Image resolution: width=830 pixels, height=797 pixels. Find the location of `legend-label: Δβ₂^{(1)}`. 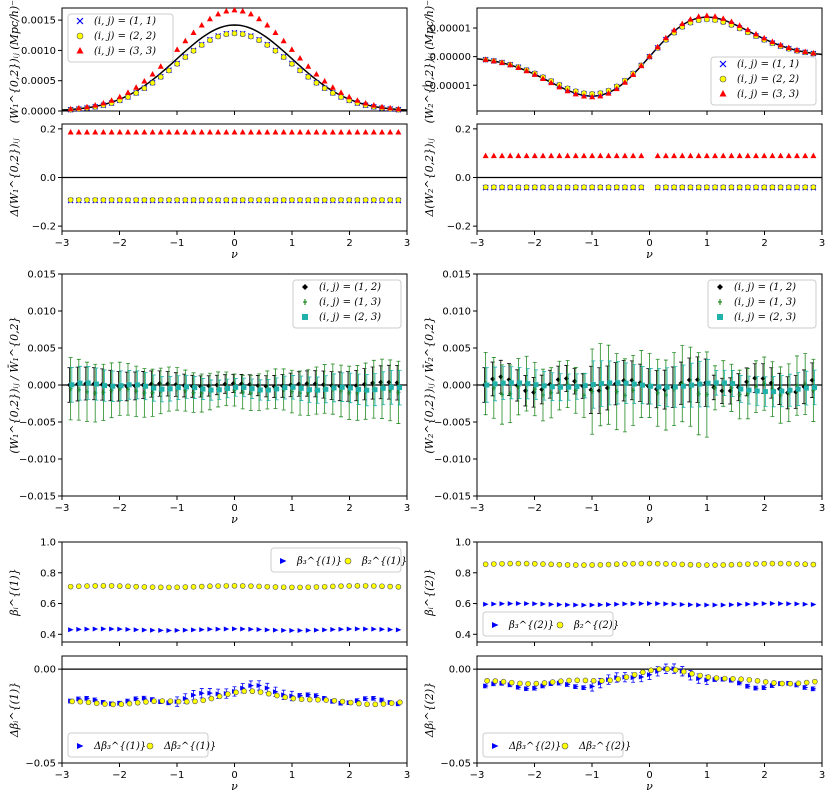

legend-label: Δβ₂^{(1)} is located at coordinates (189, 746).